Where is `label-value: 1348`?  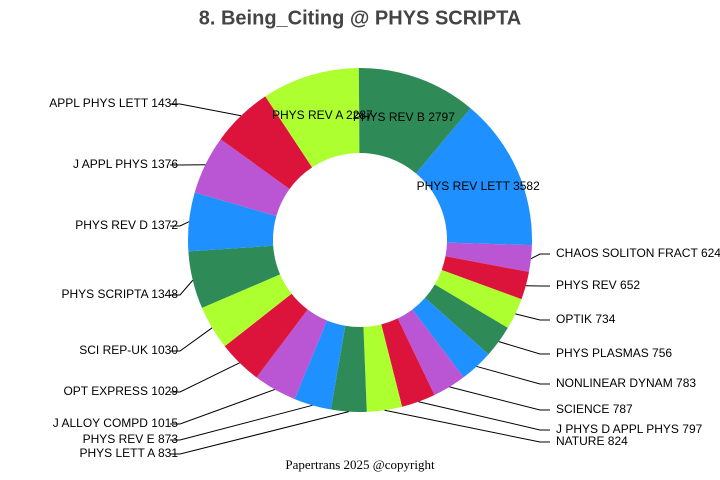
label-value: 1348 is located at coordinates (164, 294).